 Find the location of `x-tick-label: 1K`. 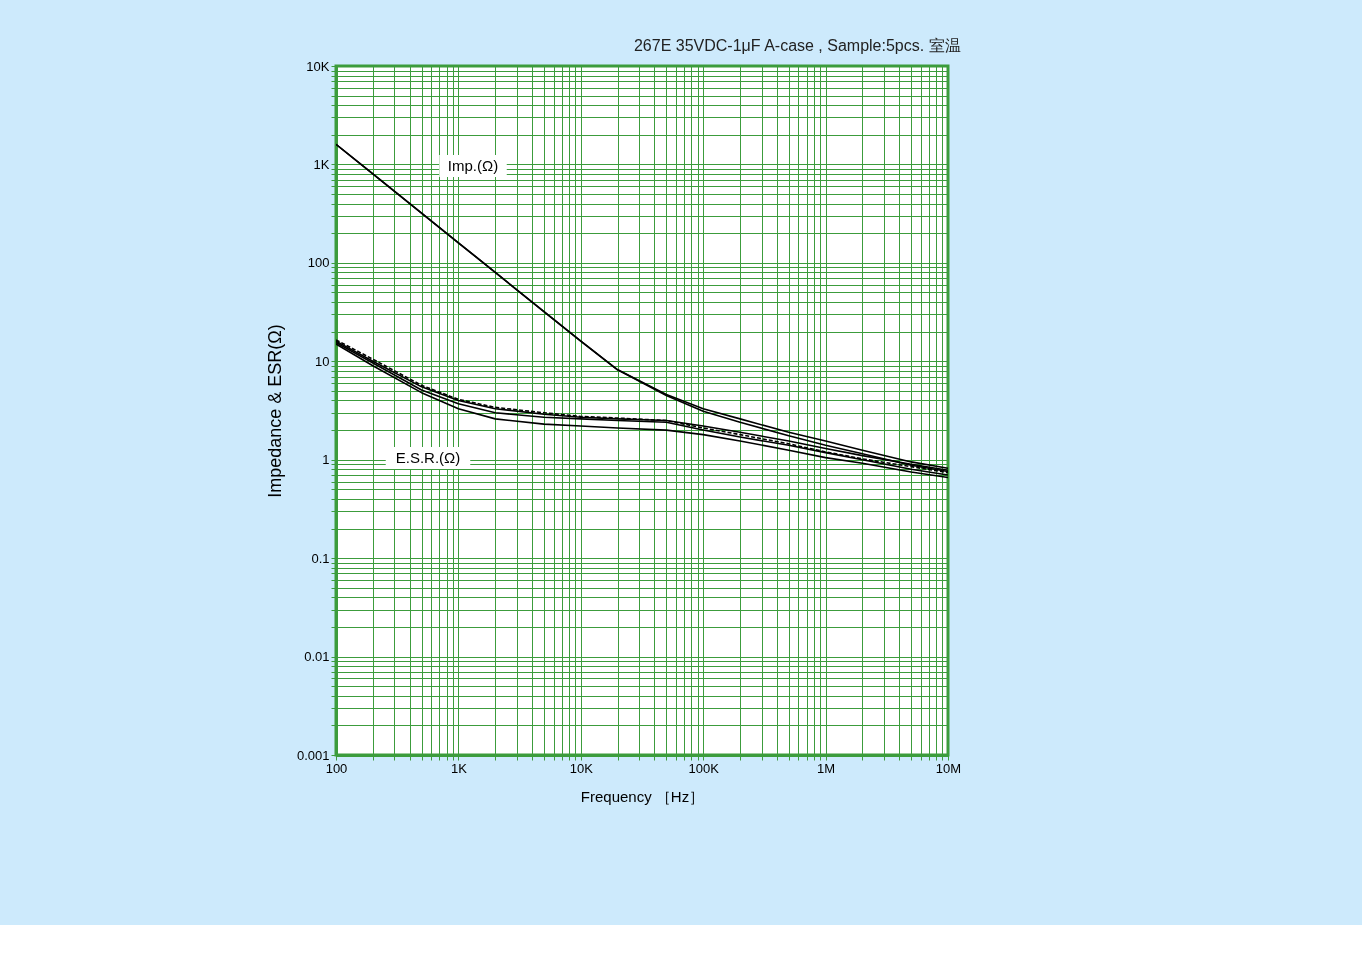

x-tick-label: 1K is located at coordinates (459, 768).